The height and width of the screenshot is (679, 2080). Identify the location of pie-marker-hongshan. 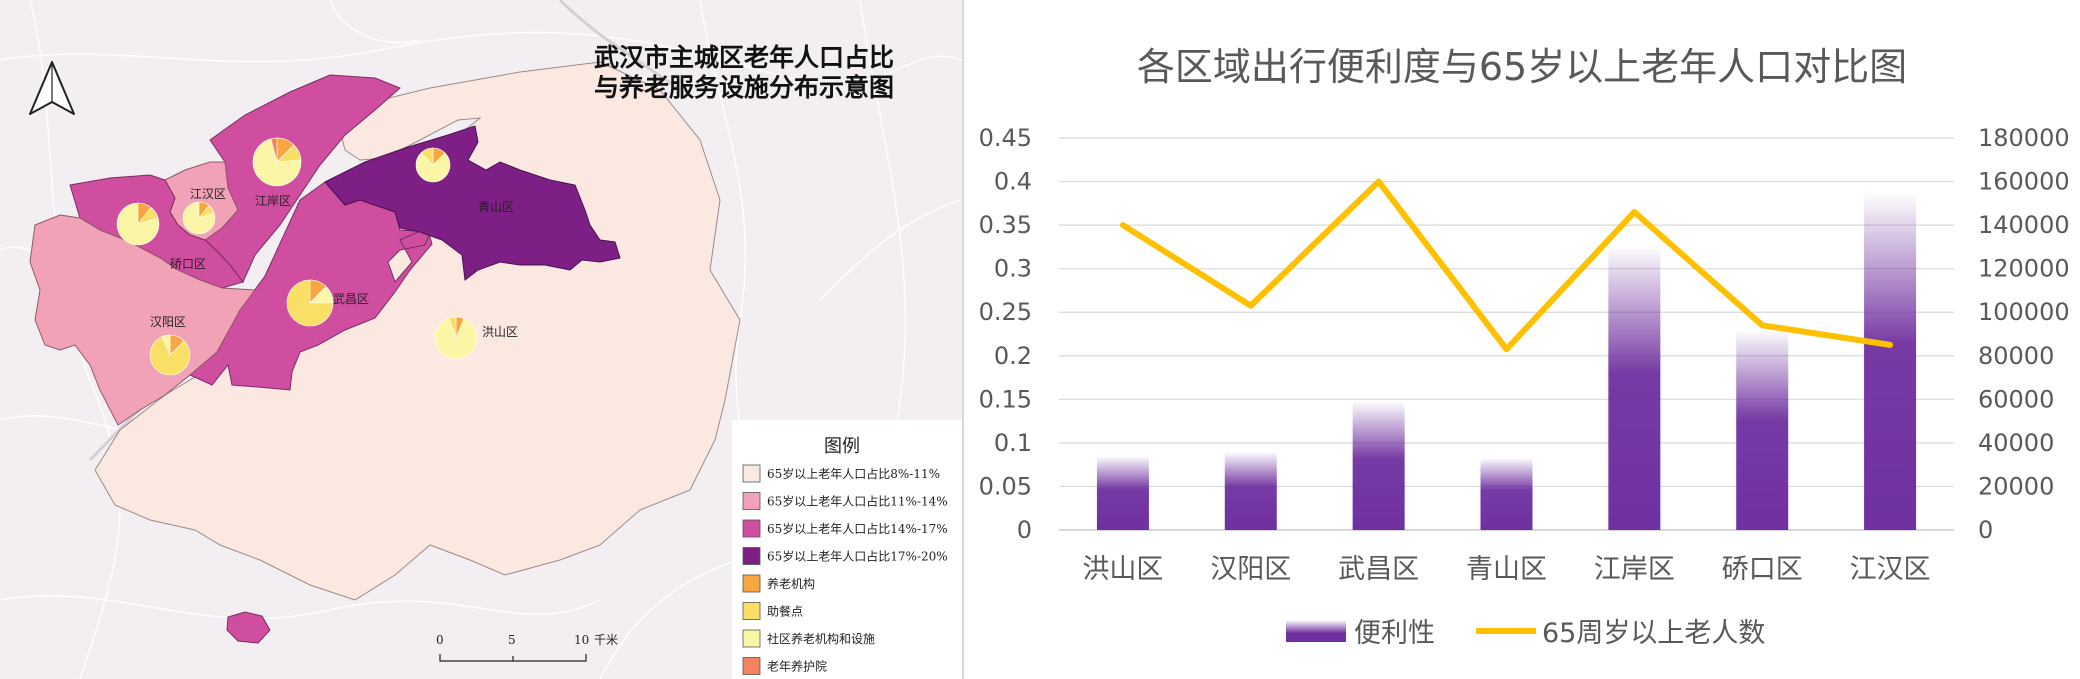
(456, 338).